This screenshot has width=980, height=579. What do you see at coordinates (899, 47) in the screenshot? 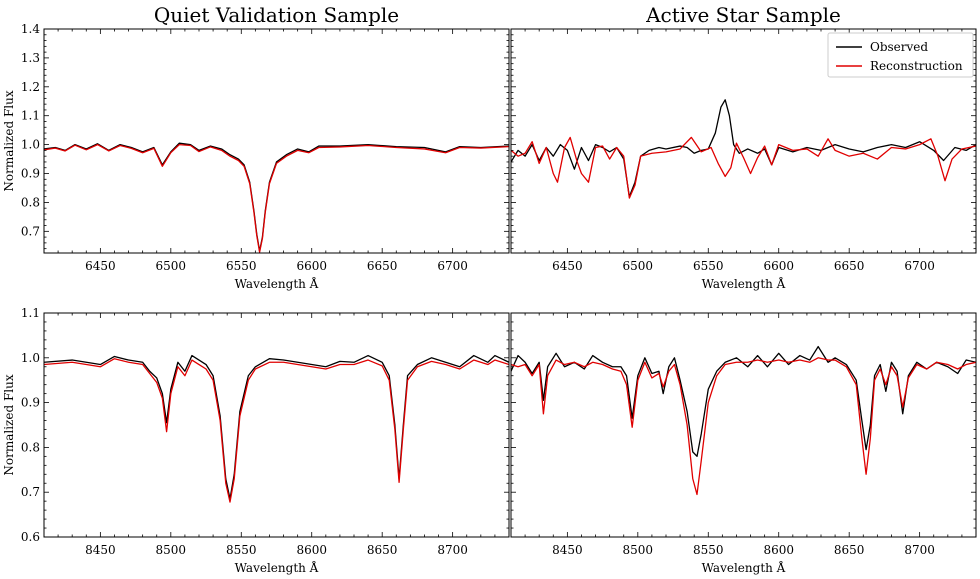
I see `legend-label: Observed` at bounding box center [899, 47].